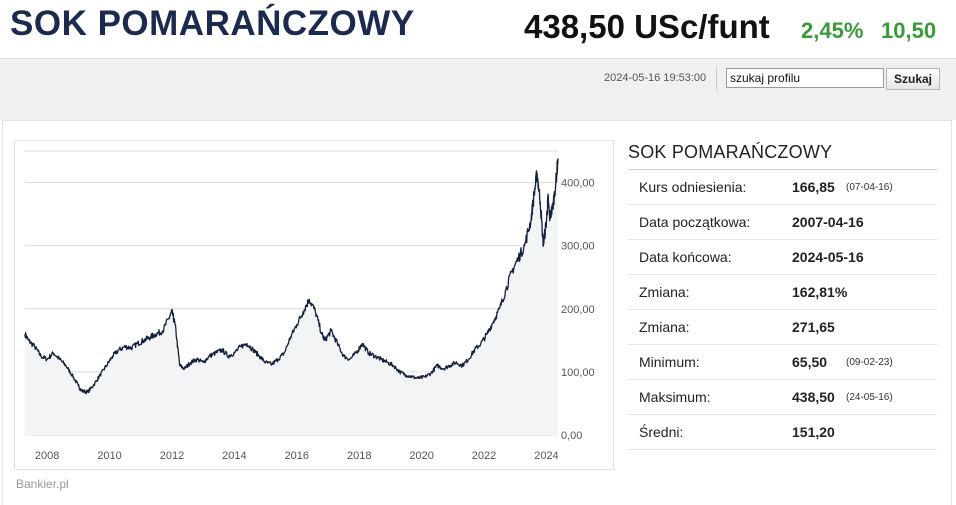 This screenshot has width=956, height=505. What do you see at coordinates (828, 222) in the screenshot?
I see `info-row-value: 2007-04-16` at bounding box center [828, 222].